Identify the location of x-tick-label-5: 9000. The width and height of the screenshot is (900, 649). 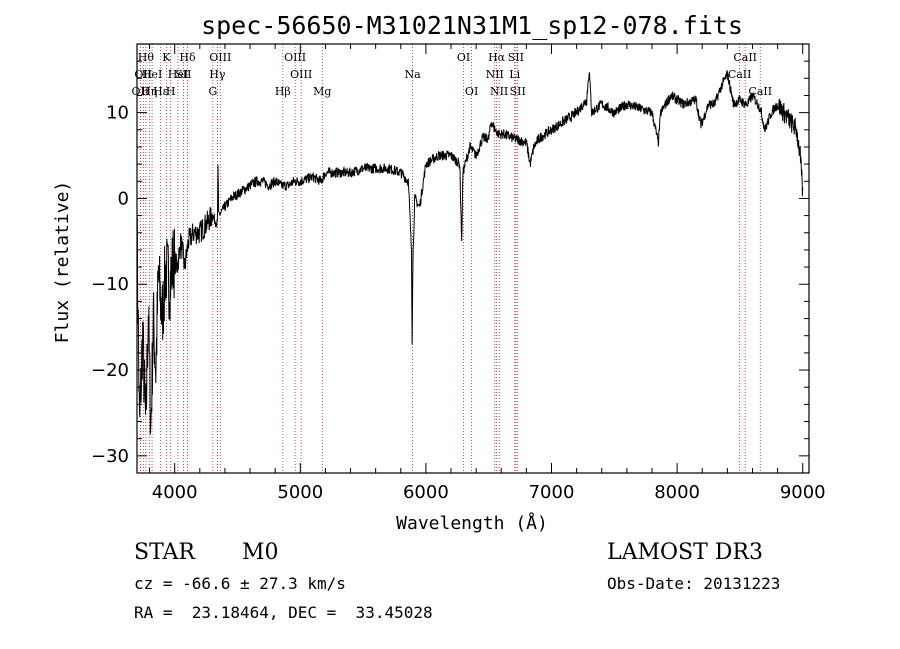
(803, 492).